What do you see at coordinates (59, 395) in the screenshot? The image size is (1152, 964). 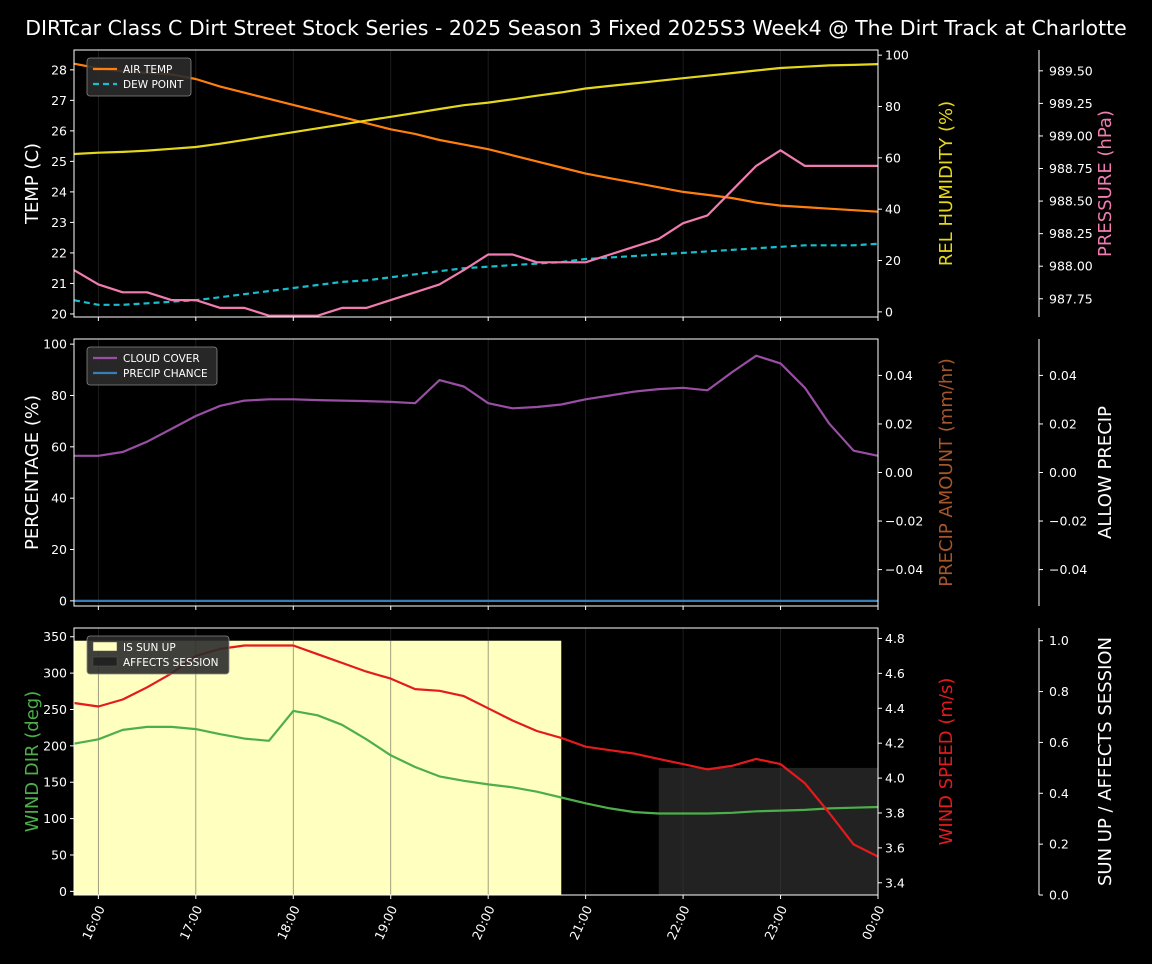 I see `y-tick-label: 80` at bounding box center [59, 395].